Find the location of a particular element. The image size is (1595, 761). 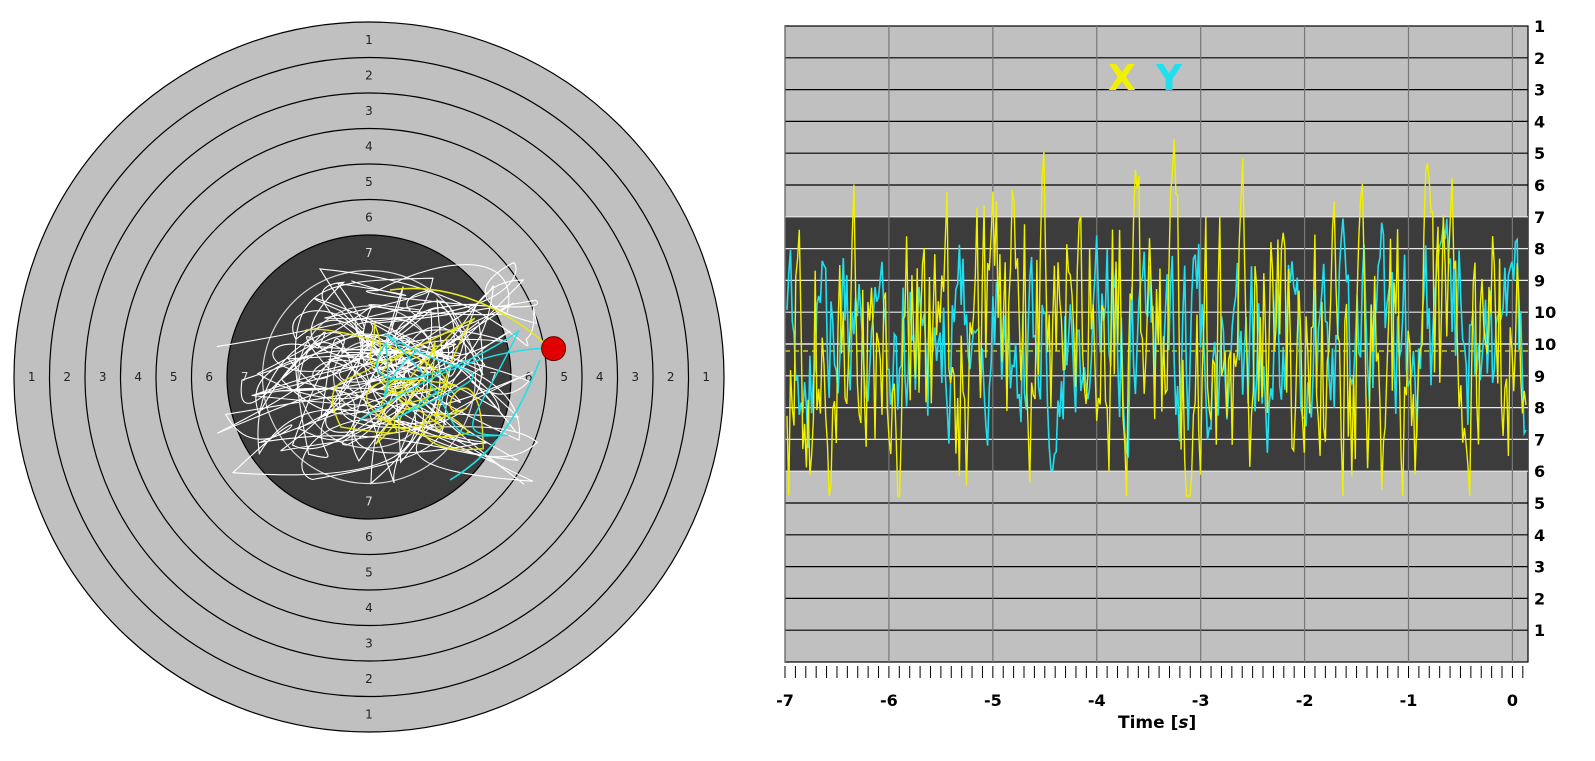

x-tick-label: 0 is located at coordinates (1512, 700).